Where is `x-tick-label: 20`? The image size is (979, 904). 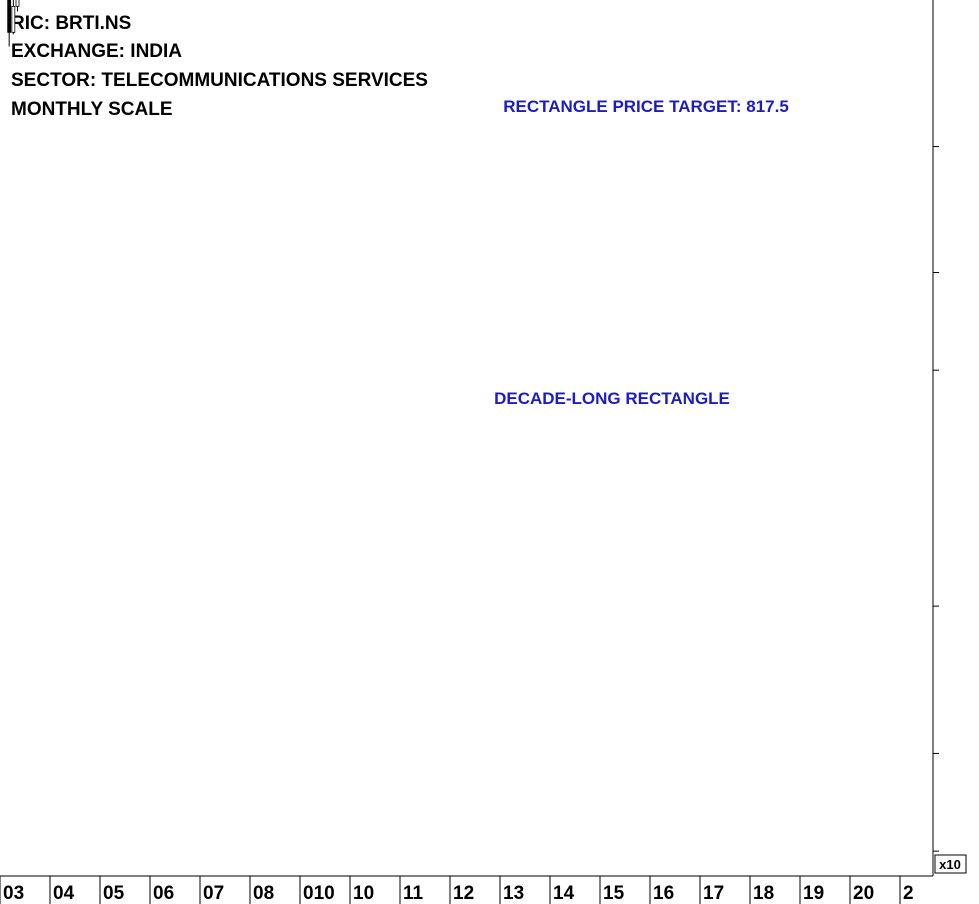
x-tick-label: 20 is located at coordinates (863, 893).